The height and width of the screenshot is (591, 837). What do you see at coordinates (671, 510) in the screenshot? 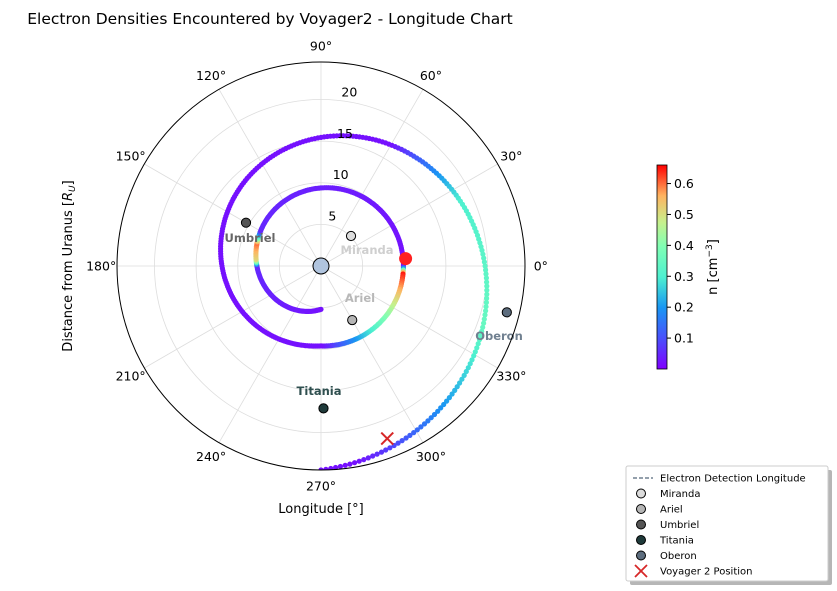
I see `legend-label: Ariel` at bounding box center [671, 510].